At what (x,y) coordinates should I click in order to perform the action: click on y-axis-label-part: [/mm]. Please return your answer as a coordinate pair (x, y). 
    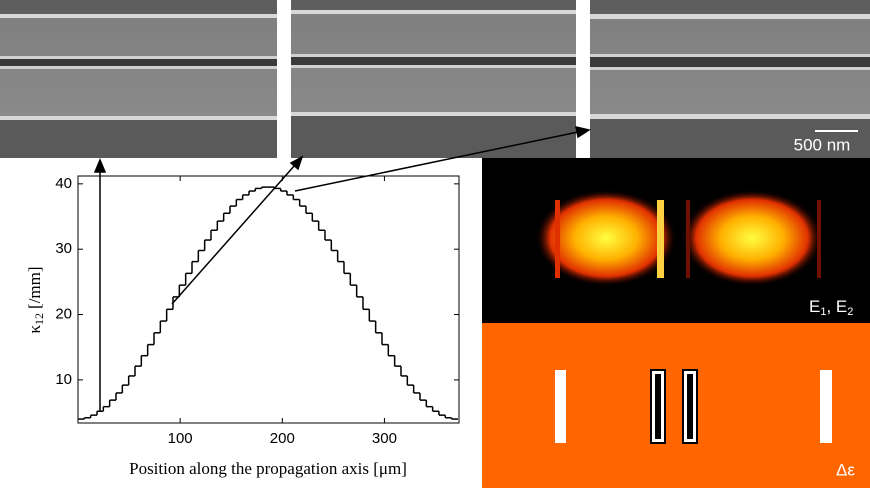
    Looking at the image, I should click on (34, 287).